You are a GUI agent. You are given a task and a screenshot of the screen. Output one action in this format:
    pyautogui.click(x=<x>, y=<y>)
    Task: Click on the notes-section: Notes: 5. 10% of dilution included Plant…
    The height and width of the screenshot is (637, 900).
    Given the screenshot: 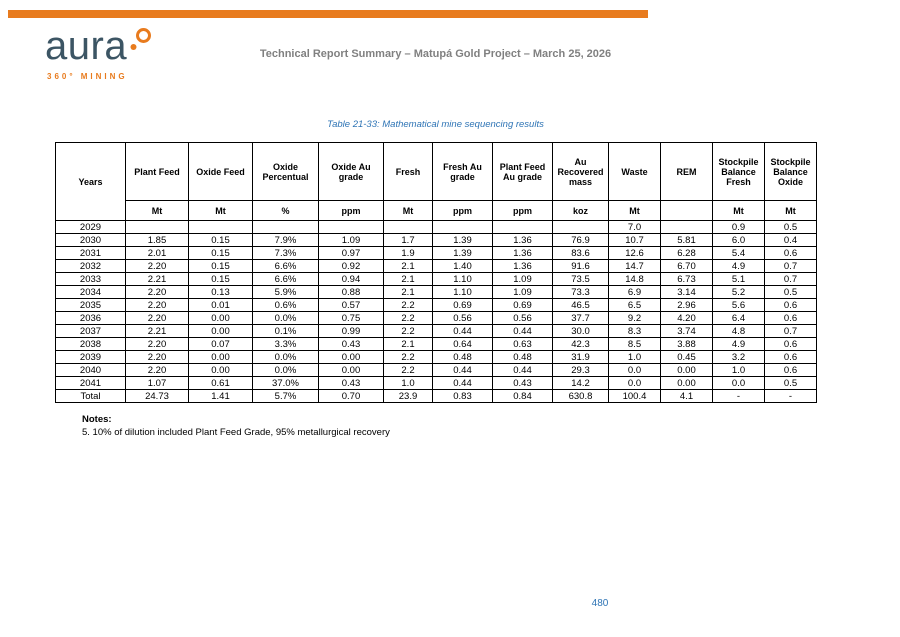 What is the action you would take?
    pyautogui.click(x=236, y=426)
    